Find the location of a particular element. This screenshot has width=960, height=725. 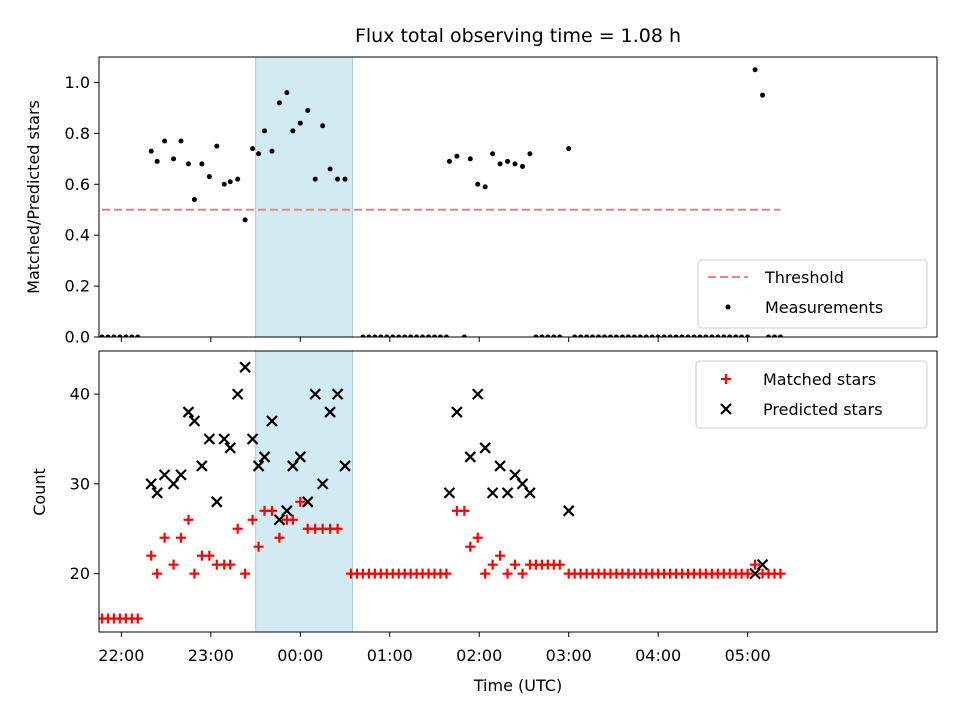

legend-label-predicted: Predicted stars is located at coordinates (823, 409).